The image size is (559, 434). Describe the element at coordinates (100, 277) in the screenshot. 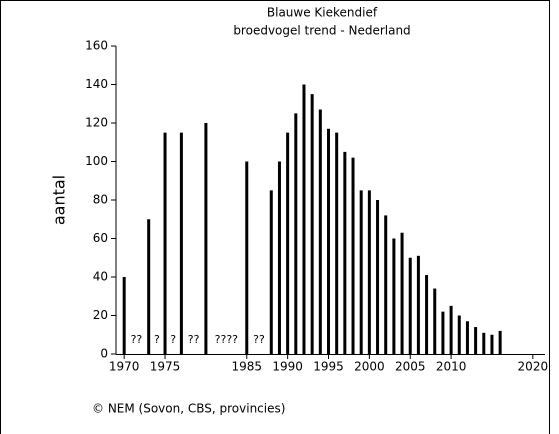

I see `y-tick-label: 40` at that location.